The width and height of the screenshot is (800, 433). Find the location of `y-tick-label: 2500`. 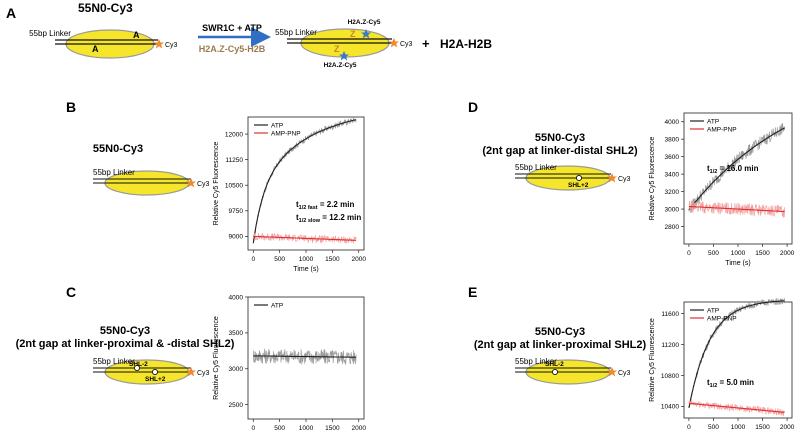

y-tick-label: 2500 is located at coordinates (236, 405).